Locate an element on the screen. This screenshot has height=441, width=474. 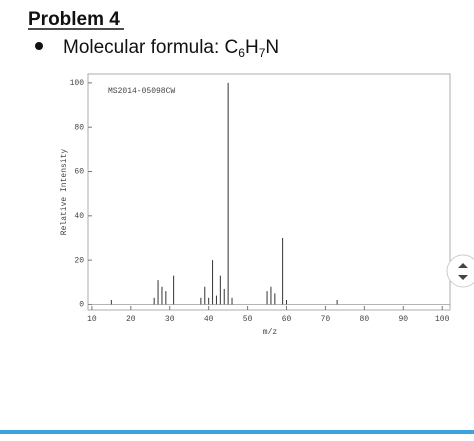
y-tick-label: 80 is located at coordinates (79, 127).